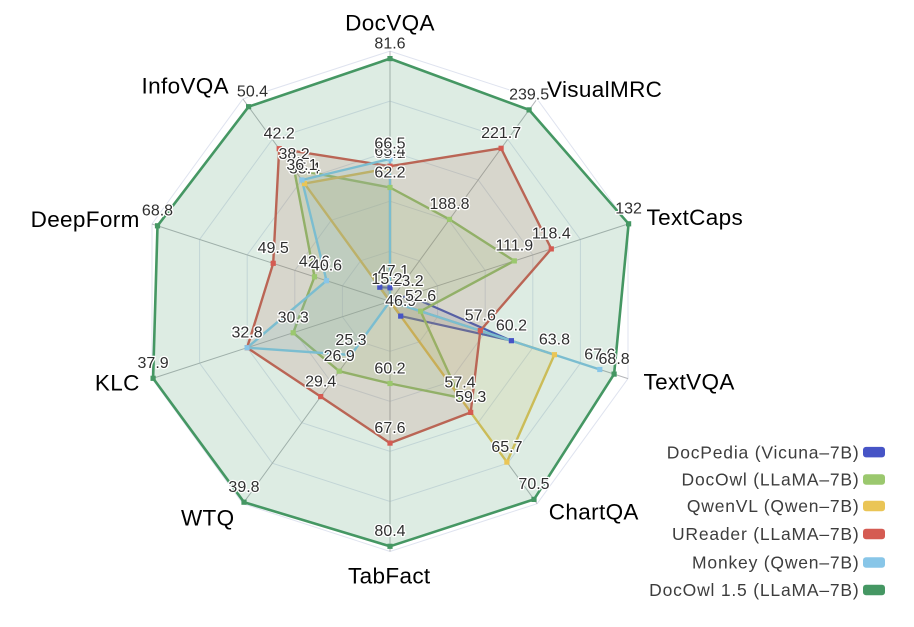 Image resolution: width=914 pixels, height=627 pixels. Describe the element at coordinates (529, 95) in the screenshot. I see `svg-text: 239.5` at that location.